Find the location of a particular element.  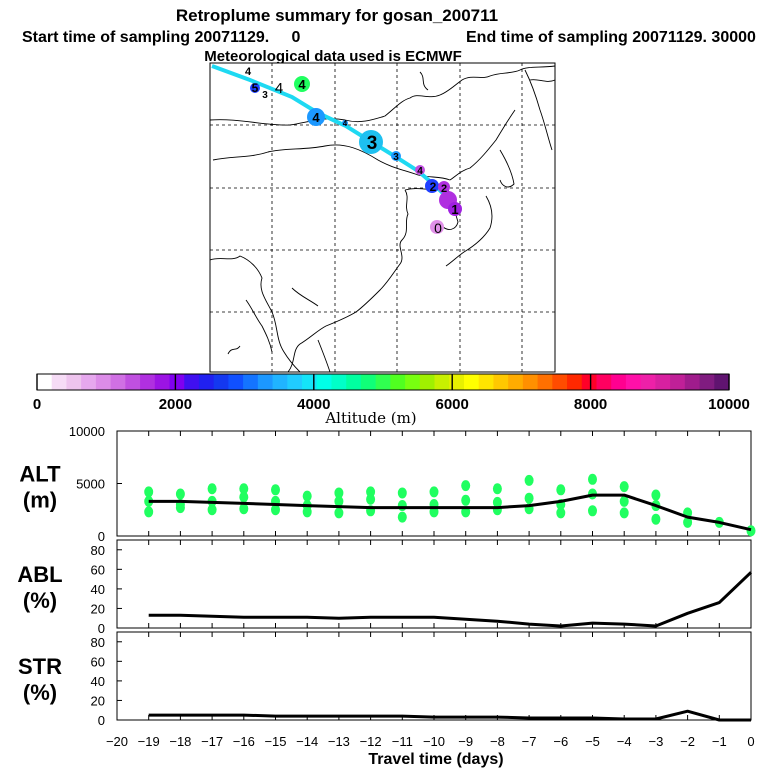

x-tick-label: −2 is located at coordinates (687, 741).